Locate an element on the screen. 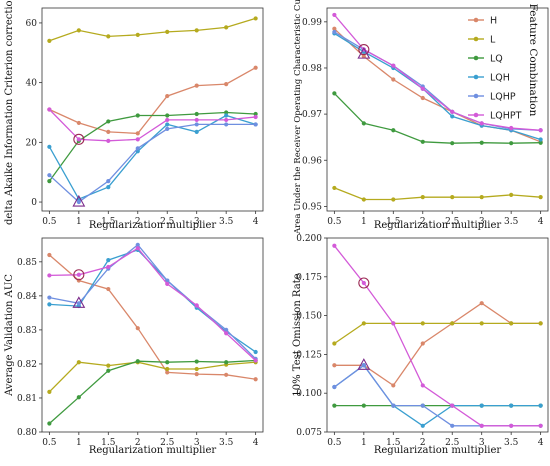 Image resolution: width=550 pixels, height=466 pixels. y-tick-label: 0.100 is located at coordinates (309, 394).